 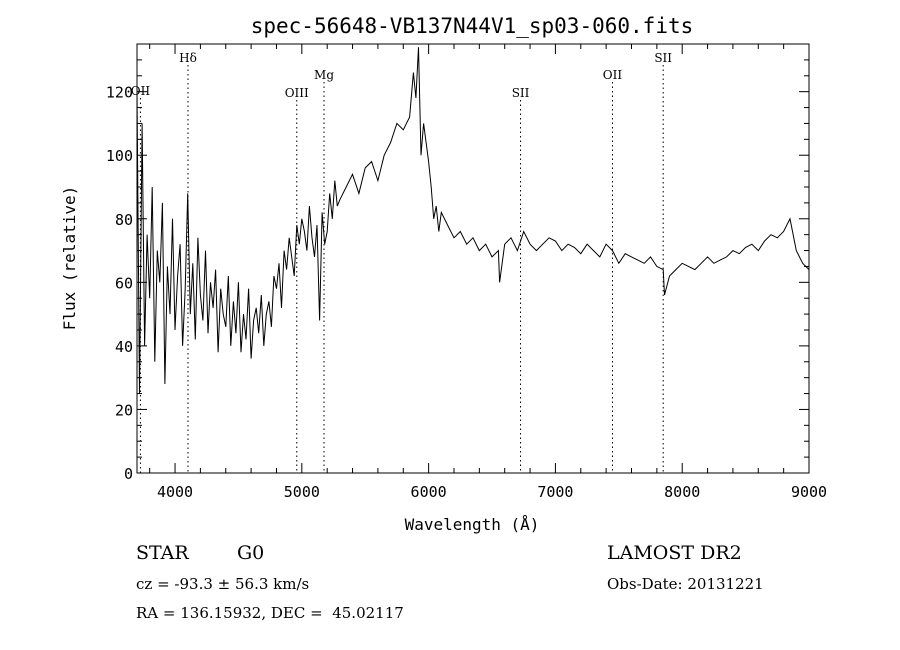 I want to click on x-tick-label: 9000, so click(x=809, y=492).